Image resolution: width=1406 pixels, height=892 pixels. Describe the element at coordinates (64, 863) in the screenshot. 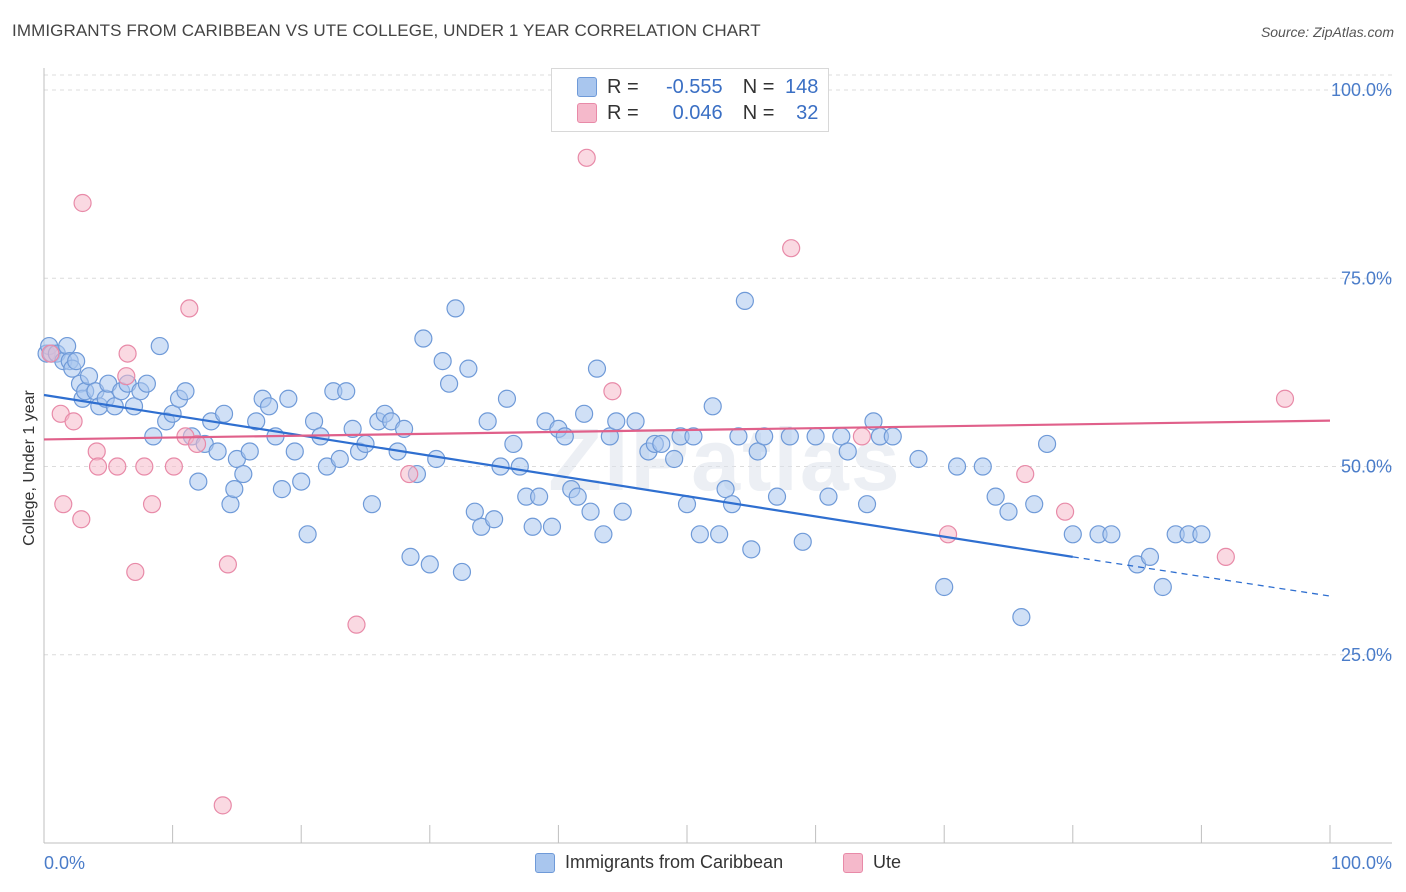

I see `x-tick-label-min: 0.0%` at that location.